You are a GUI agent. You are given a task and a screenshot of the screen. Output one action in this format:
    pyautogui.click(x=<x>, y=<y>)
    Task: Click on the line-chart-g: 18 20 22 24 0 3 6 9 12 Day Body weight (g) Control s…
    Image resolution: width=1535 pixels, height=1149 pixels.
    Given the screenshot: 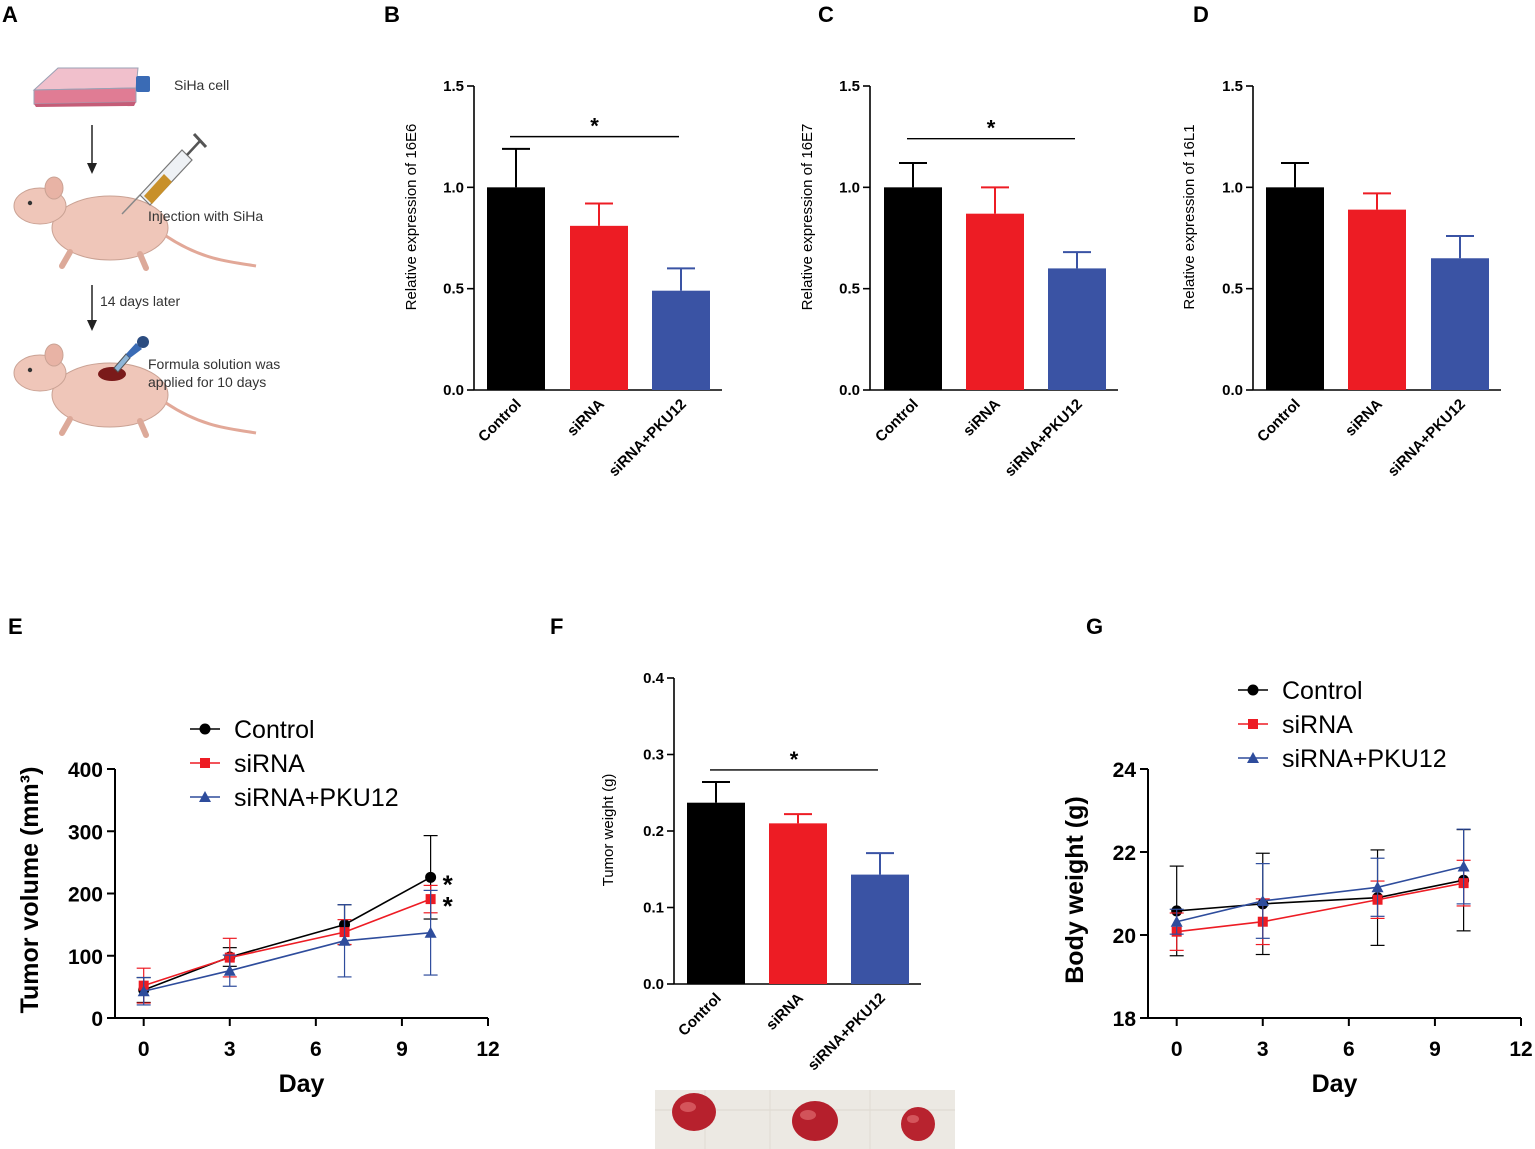 What is the action you would take?
    pyautogui.click(x=1297, y=887)
    